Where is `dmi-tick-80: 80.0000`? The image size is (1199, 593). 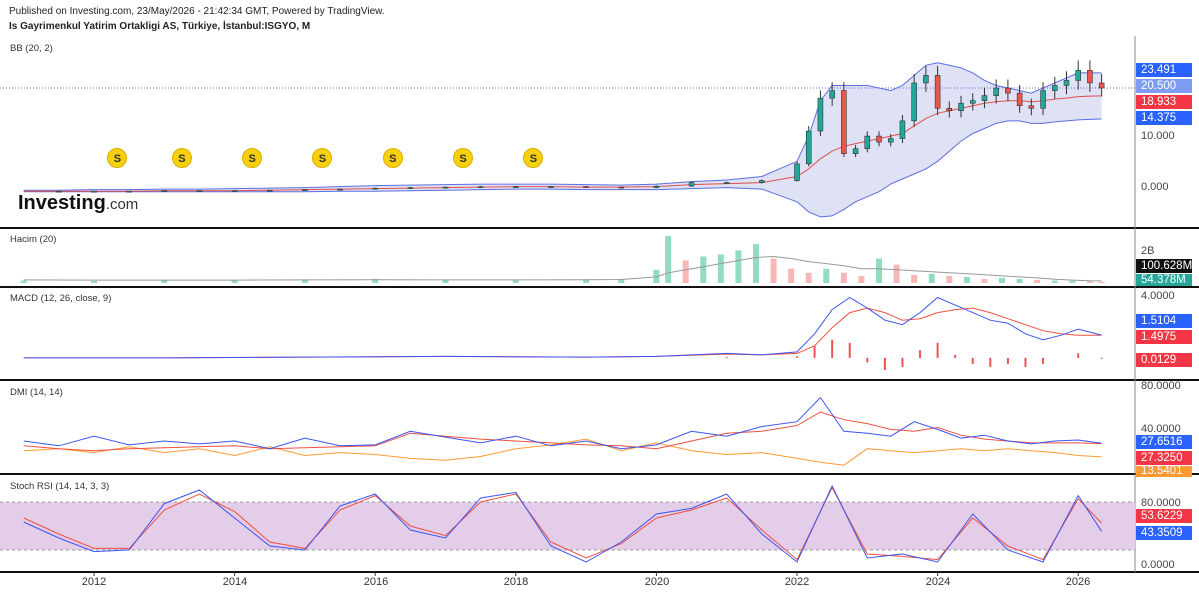
dmi-tick-80: 80.0000 is located at coordinates (1161, 386).